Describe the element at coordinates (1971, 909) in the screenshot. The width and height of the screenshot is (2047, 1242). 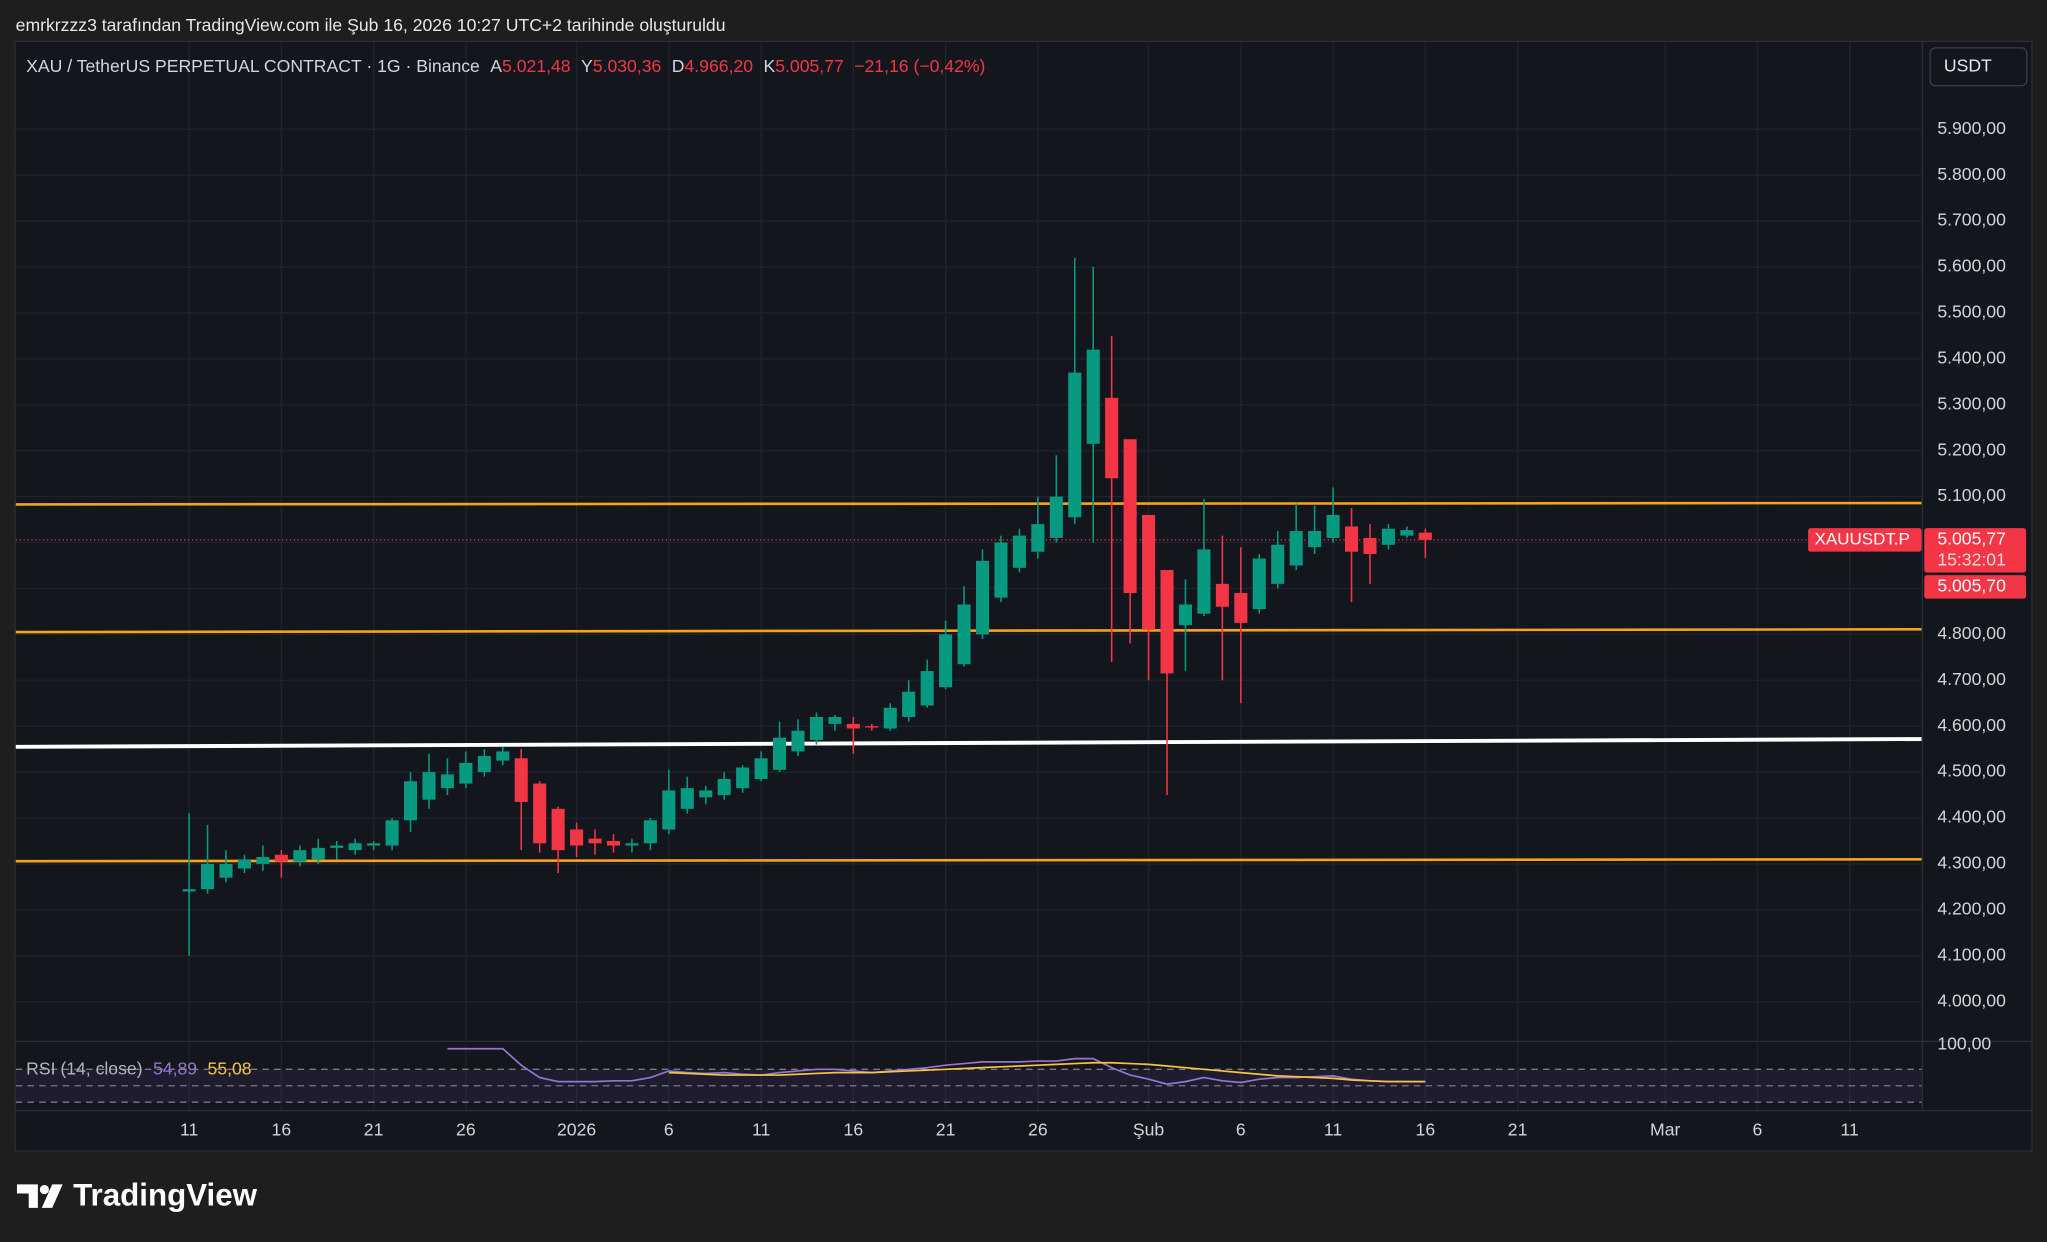
I see `y-tick-label: 4.200,00` at that location.